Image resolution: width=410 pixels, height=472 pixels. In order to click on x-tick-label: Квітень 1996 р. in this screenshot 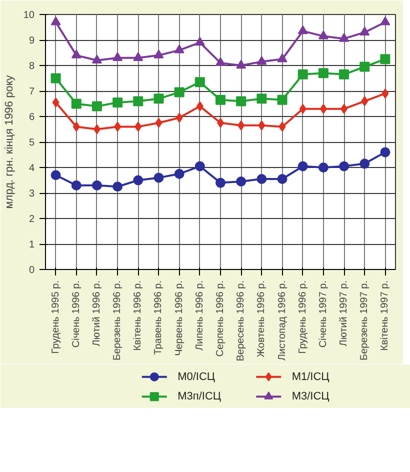, I will do `click(138, 315)`.